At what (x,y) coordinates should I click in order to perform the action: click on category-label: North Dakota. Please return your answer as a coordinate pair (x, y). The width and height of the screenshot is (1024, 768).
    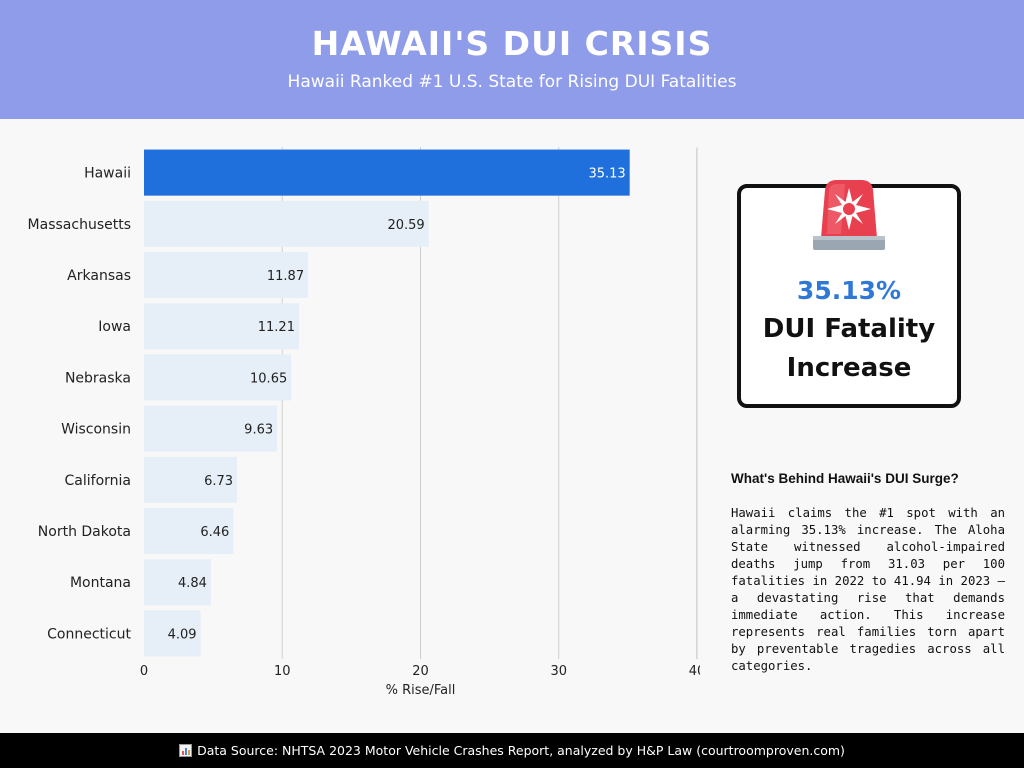
    Looking at the image, I should click on (84, 532).